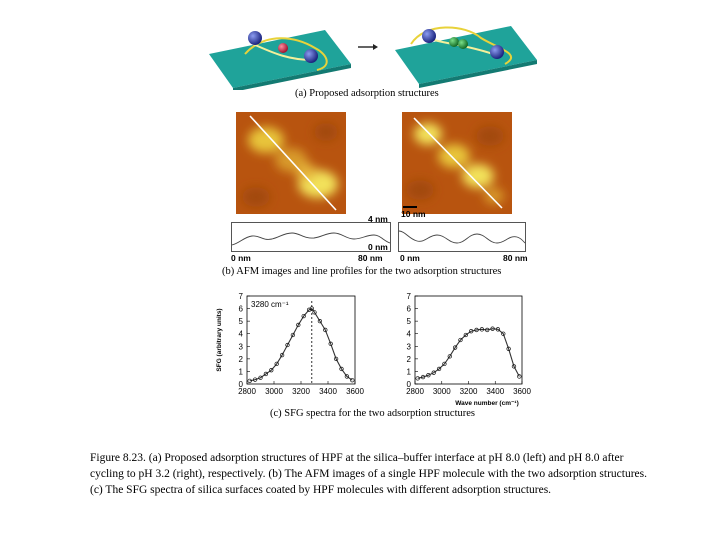 This screenshot has height=540, width=720. What do you see at coordinates (468, 344) in the screenshot?
I see `sfg-plot-2: 0 1 2 3 4 5 6 7 2800 3000 3200 3400 3600` at bounding box center [468, 344].